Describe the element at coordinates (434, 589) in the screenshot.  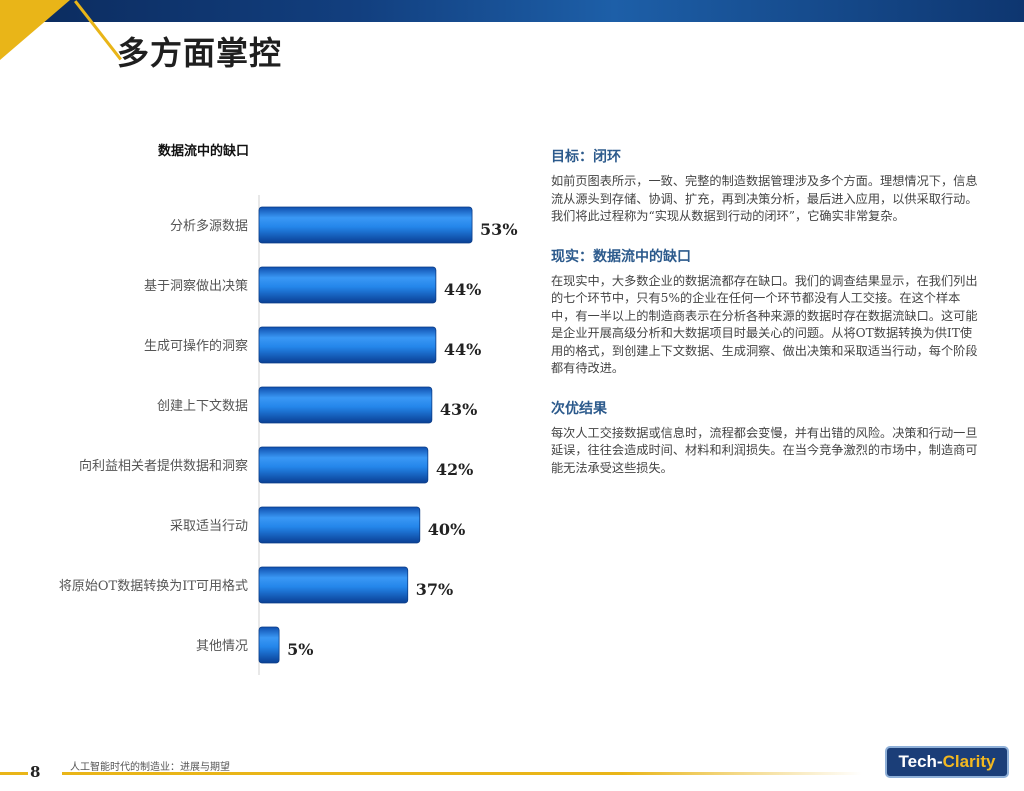
I see `value-label: 37%` at that location.